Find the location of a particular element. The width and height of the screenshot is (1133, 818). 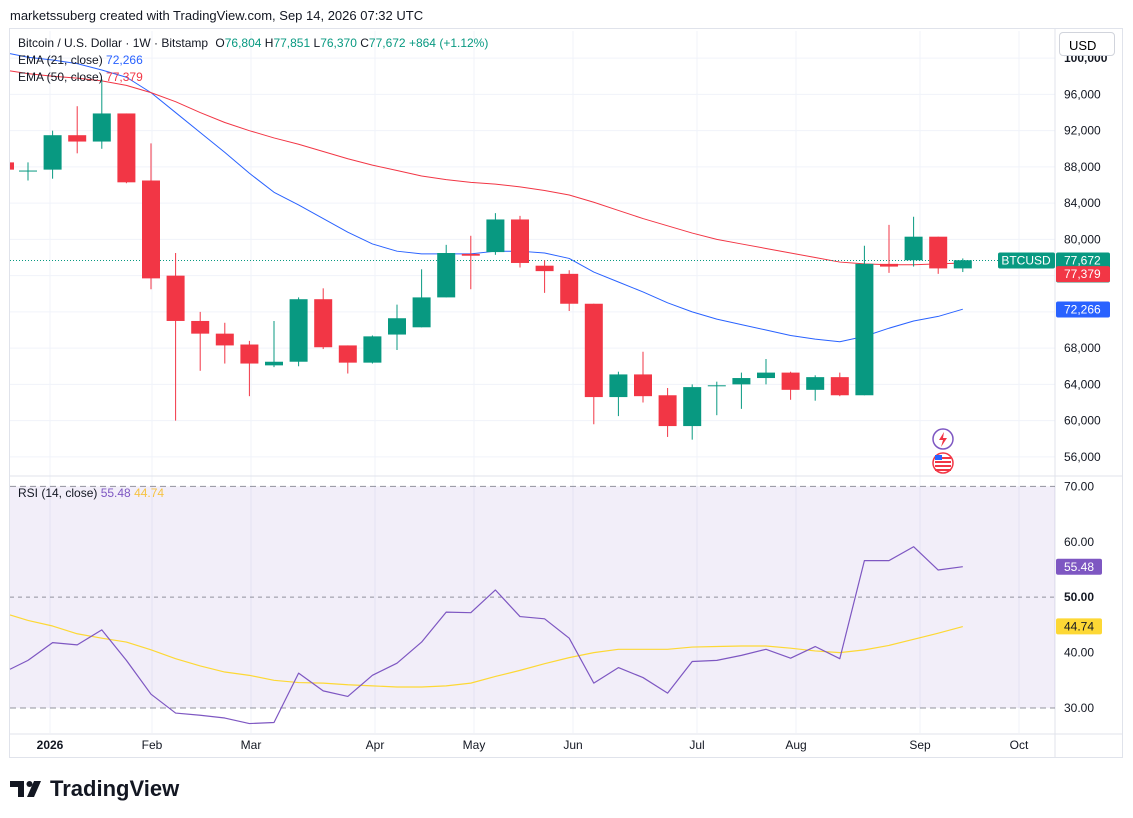

rsi-ma-badge: 44.74 is located at coordinates (1079, 626).